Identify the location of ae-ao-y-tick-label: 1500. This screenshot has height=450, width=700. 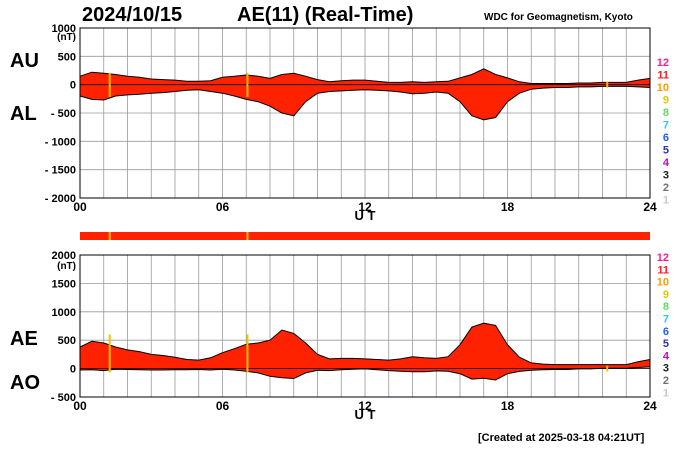
(64, 284).